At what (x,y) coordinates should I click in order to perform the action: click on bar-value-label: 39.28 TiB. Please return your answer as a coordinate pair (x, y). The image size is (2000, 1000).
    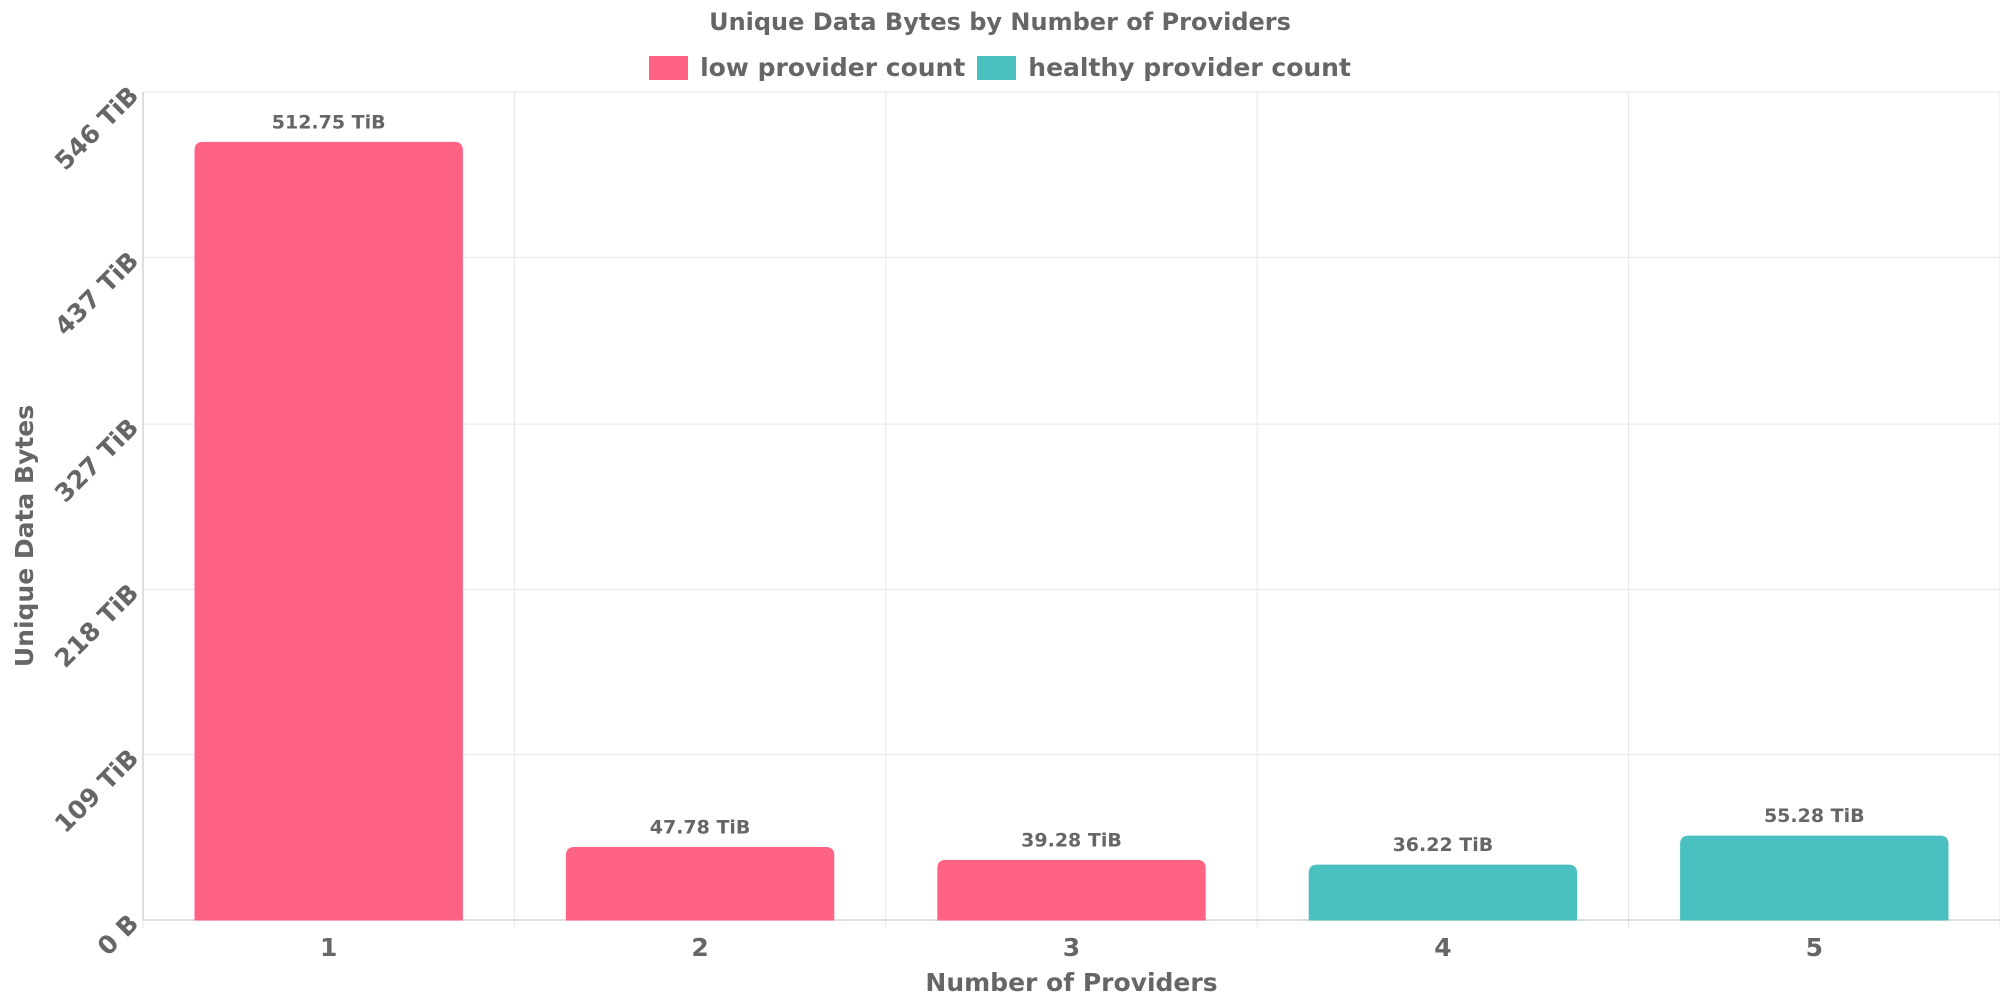
    Looking at the image, I should click on (1071, 840).